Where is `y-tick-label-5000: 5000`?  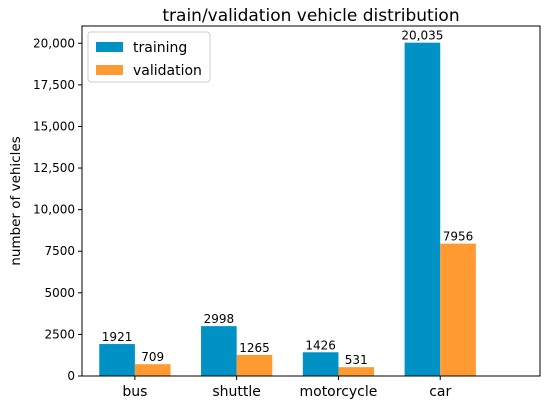
y-tick-label-5000: 5000 is located at coordinates (59, 293).